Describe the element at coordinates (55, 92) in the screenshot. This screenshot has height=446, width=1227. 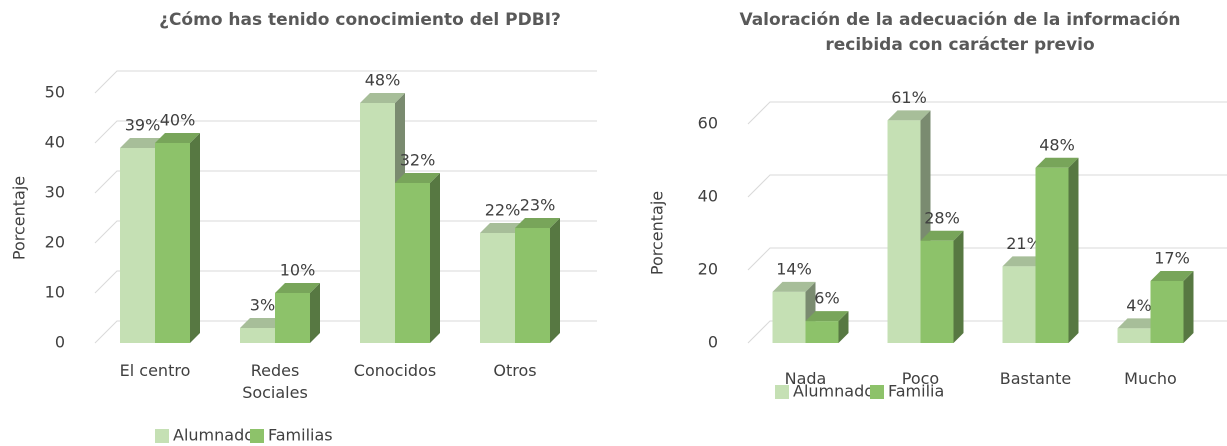
I see `y-tick-label: 50` at that location.